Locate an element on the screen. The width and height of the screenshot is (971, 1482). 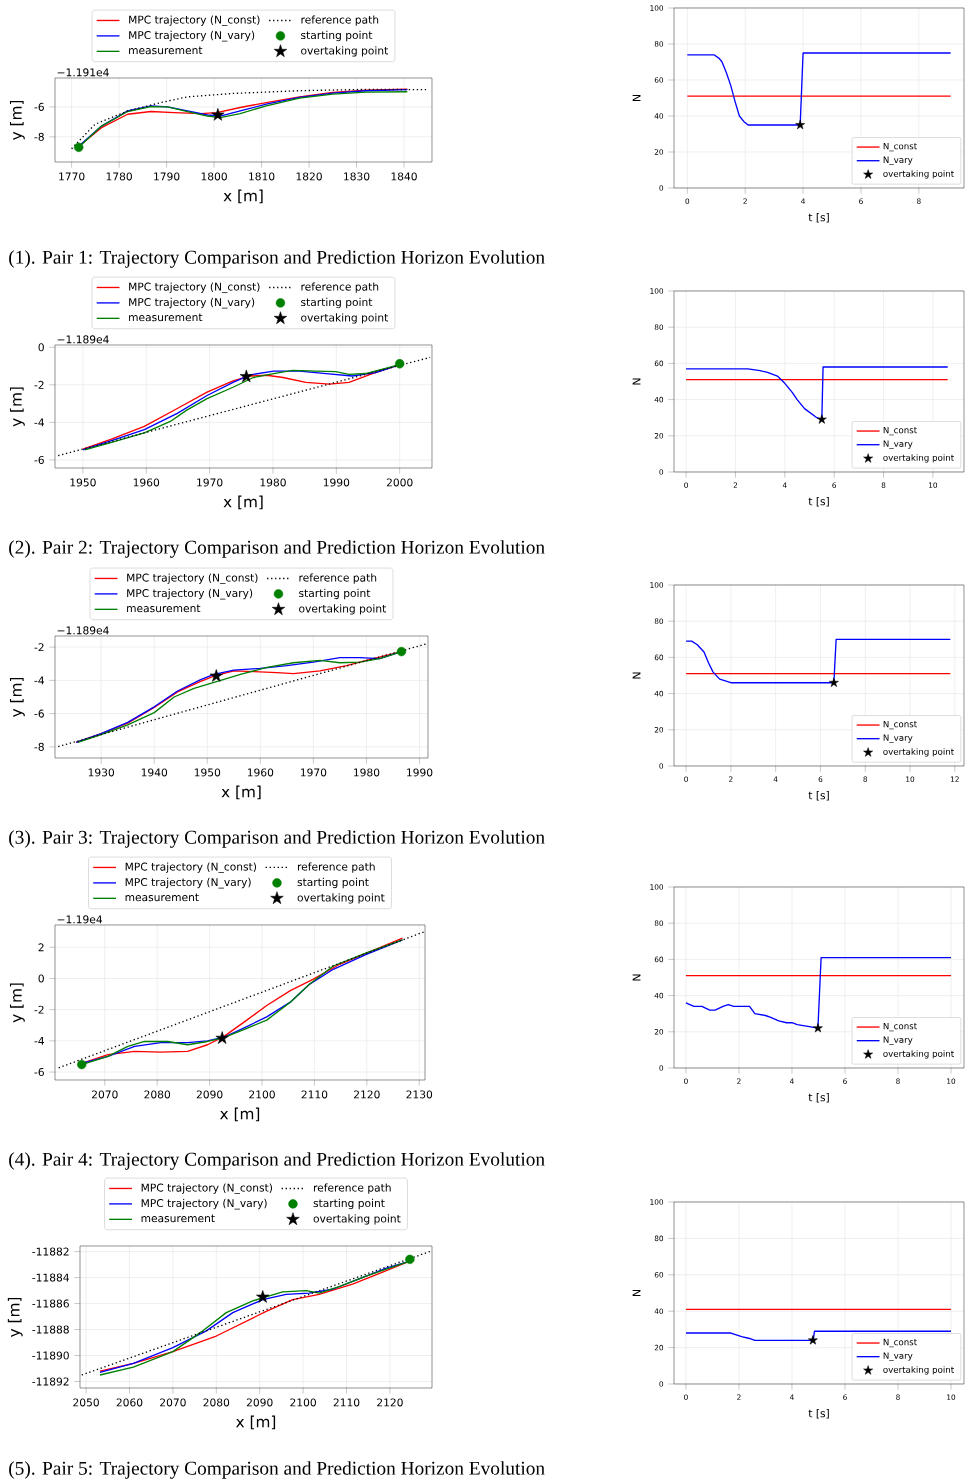
x-tick-label: 2050 is located at coordinates (86, 1402).